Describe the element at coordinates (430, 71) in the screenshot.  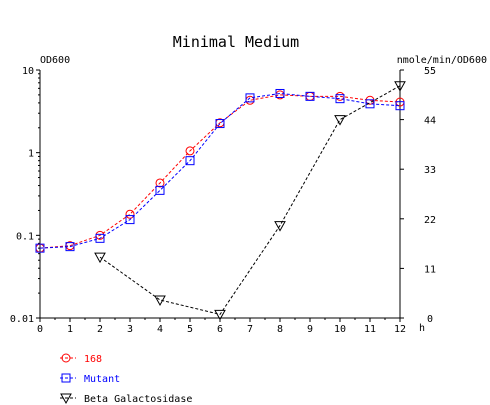
I see `right-tick-label: 55` at that location.